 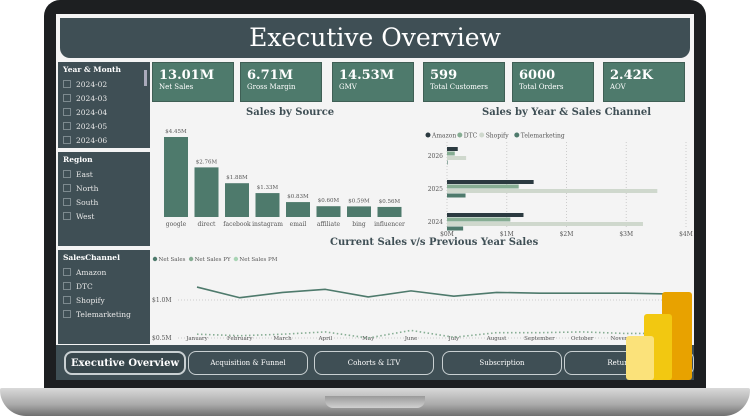 I want to click on kpi-label: Net Sales, so click(x=176, y=87).